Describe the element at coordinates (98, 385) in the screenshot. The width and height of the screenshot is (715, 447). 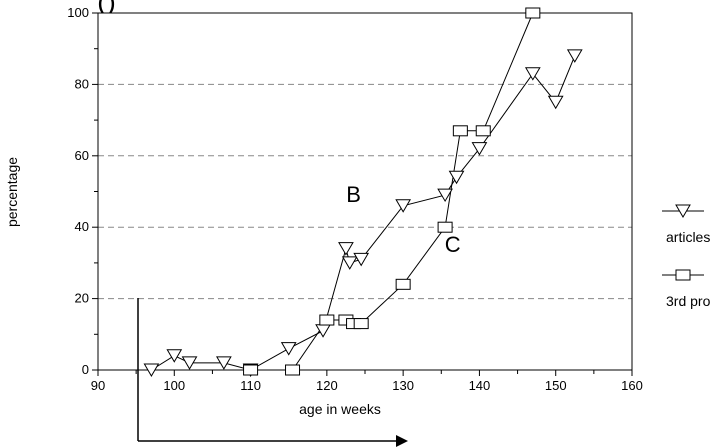
I see `x-tick-label: 90` at that location.